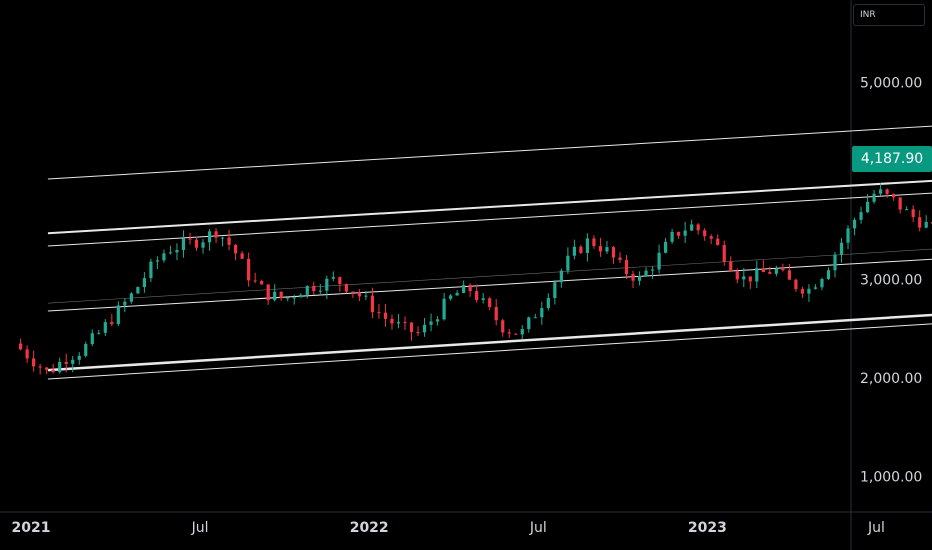 This screenshot has height=550, width=932. I want to click on last-price-label: 4,187.90, so click(892, 159).